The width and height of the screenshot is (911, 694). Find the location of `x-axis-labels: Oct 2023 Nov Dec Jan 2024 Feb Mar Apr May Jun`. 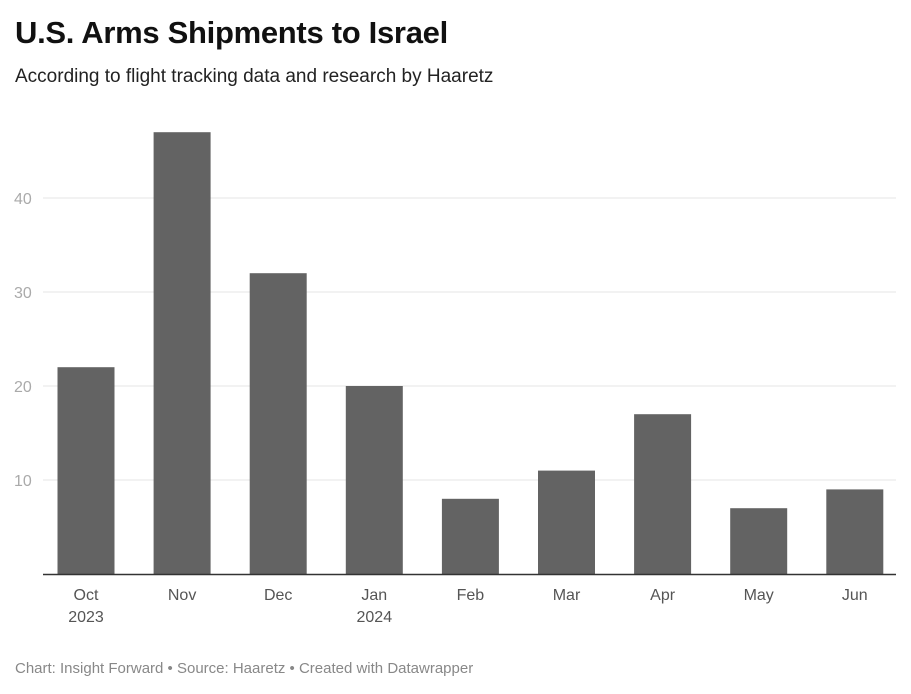

x-axis-labels: Oct 2023 Nov Dec Jan 2024 Feb Mar Apr May Jun is located at coordinates (467, 606).